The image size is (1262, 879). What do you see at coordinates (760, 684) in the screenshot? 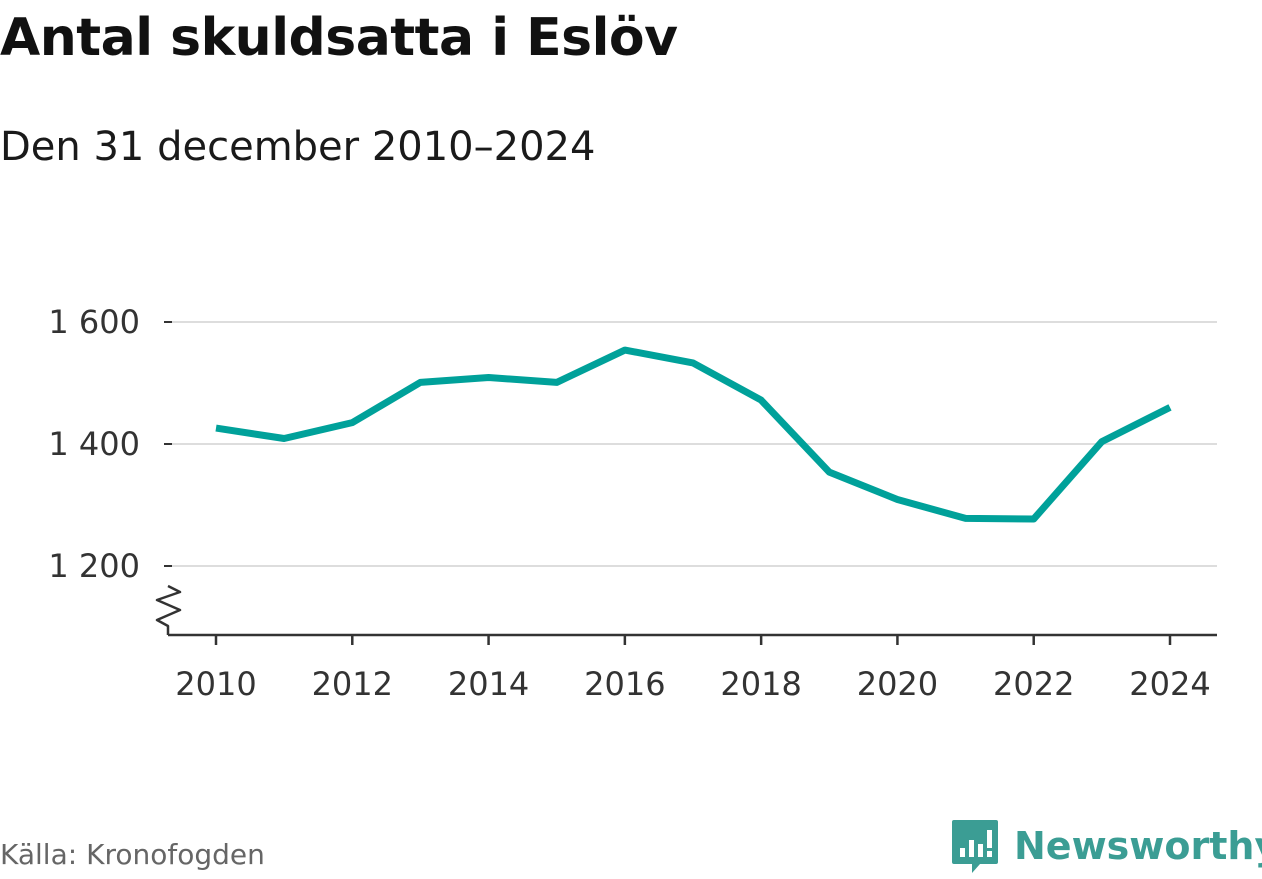
I see `x-tick-label: 2018` at bounding box center [760, 684].